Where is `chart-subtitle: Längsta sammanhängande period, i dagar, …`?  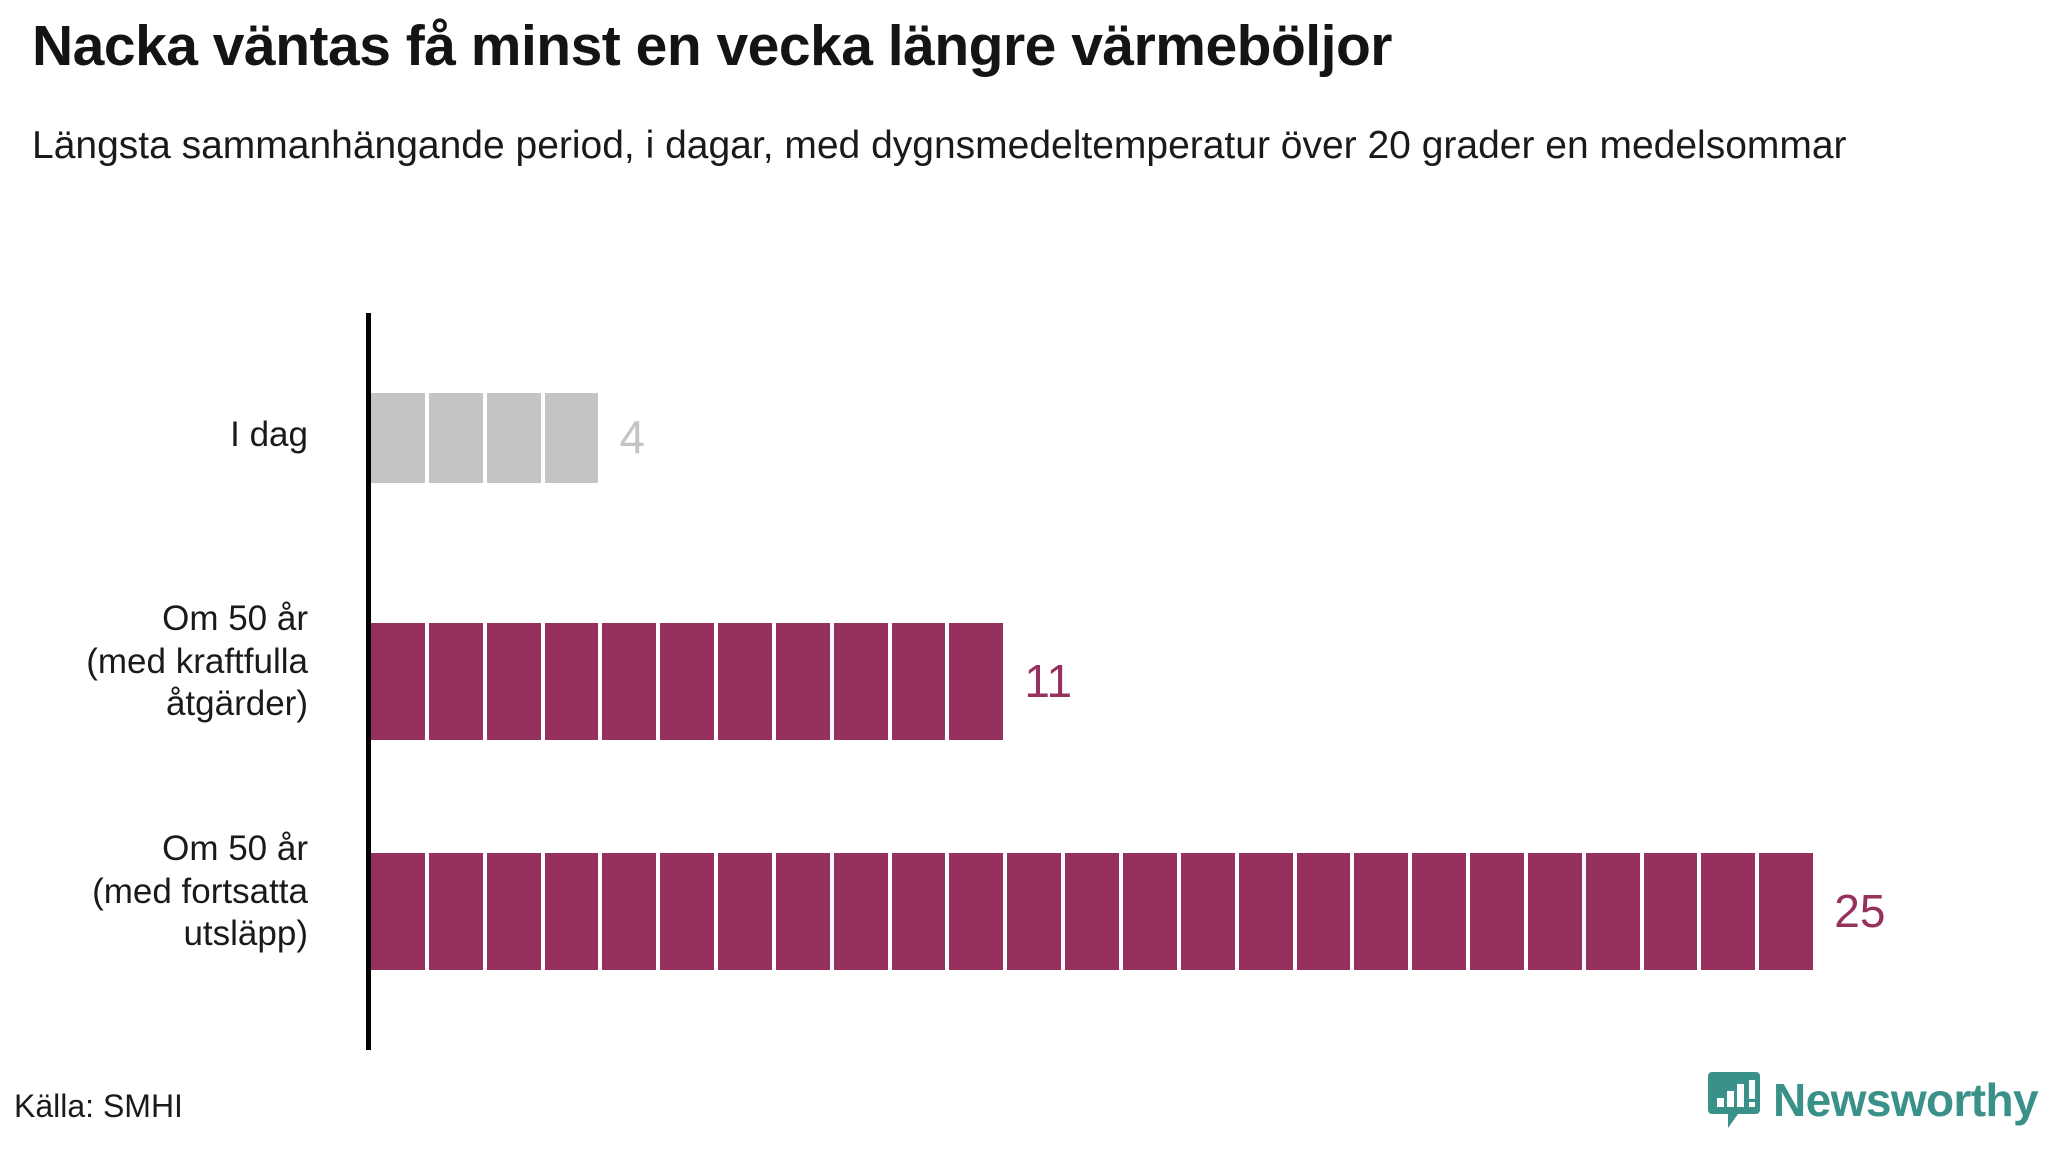
chart-subtitle: Längsta sammanhängande period, i dagar, … is located at coordinates (939, 145).